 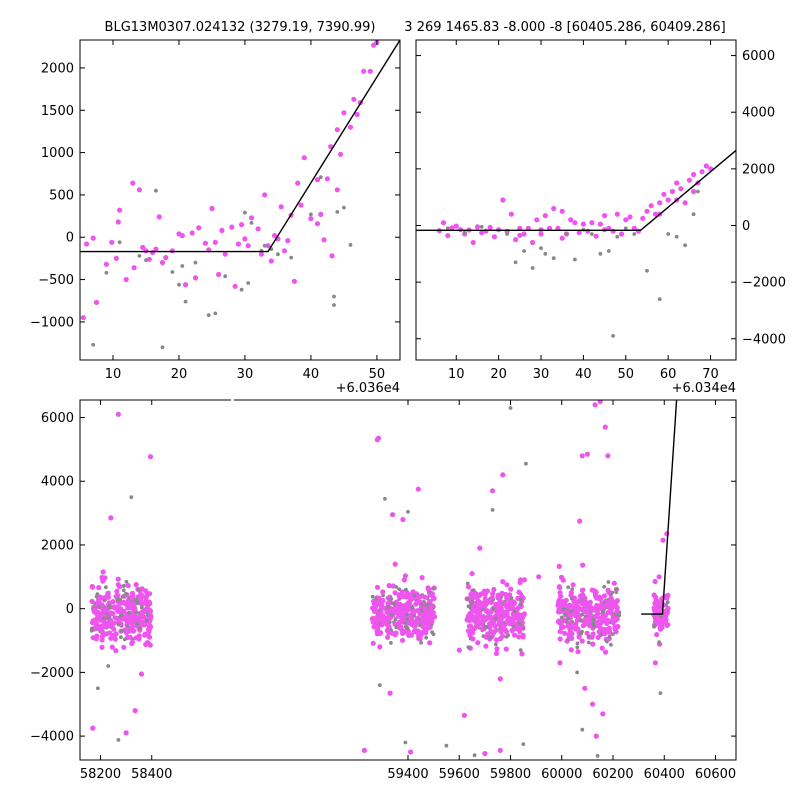 What do you see at coordinates (704, 388) in the screenshot?
I see `top-right-x-offset-label: +6.034e4` at bounding box center [704, 388].